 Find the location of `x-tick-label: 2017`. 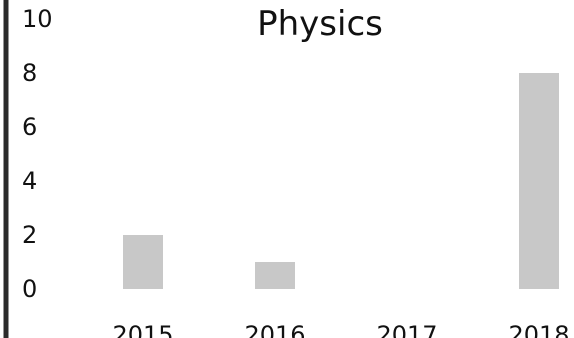

x-tick-label: 2017 is located at coordinates (406, 329).